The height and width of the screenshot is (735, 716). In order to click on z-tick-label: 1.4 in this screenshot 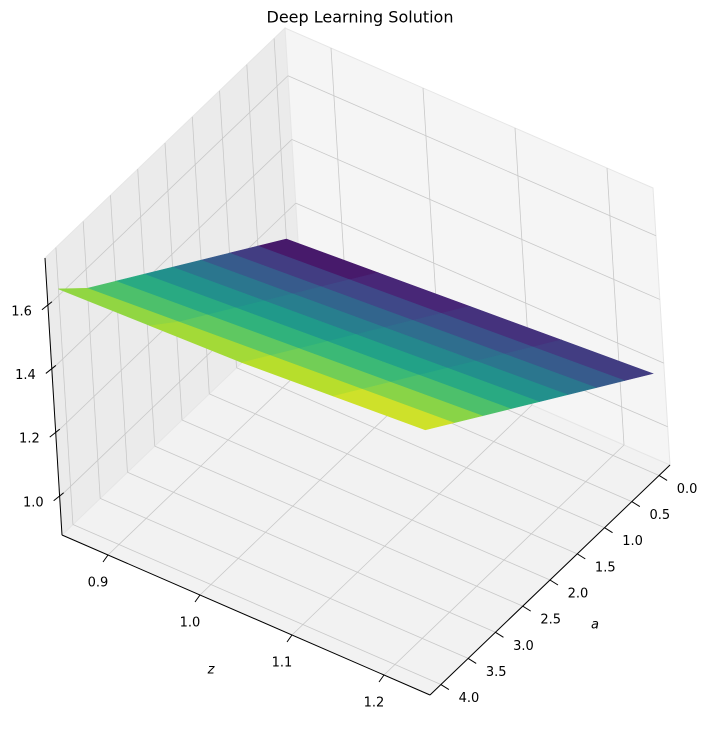, I will do `click(25, 375)`.